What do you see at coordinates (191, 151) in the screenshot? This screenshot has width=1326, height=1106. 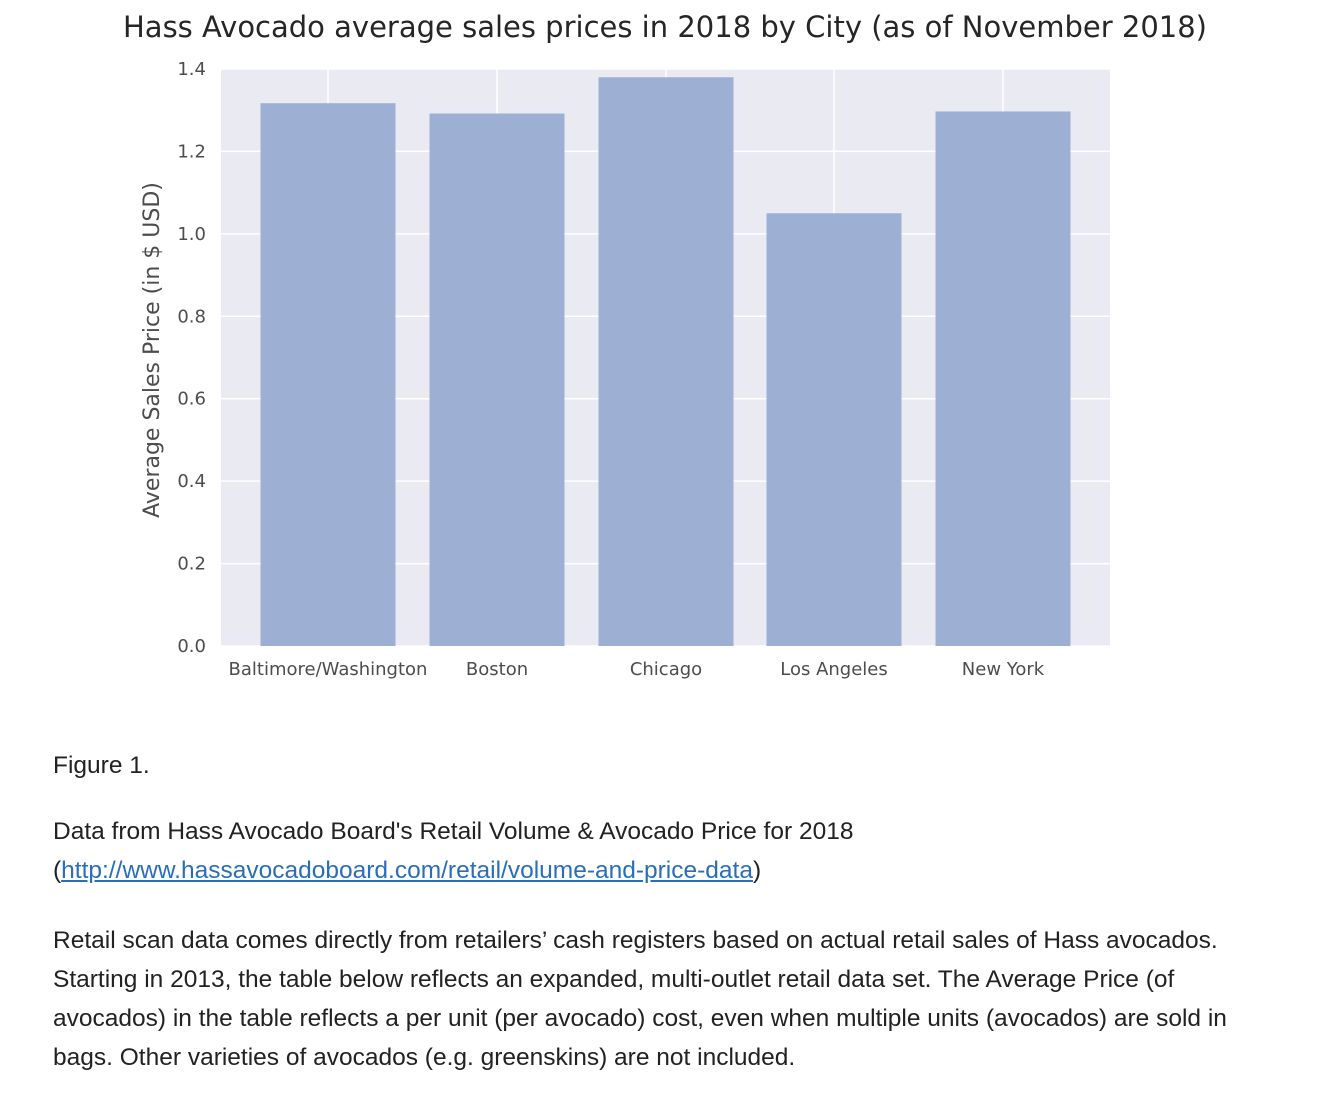 I see `y-tick-label: 1.2` at bounding box center [191, 151].